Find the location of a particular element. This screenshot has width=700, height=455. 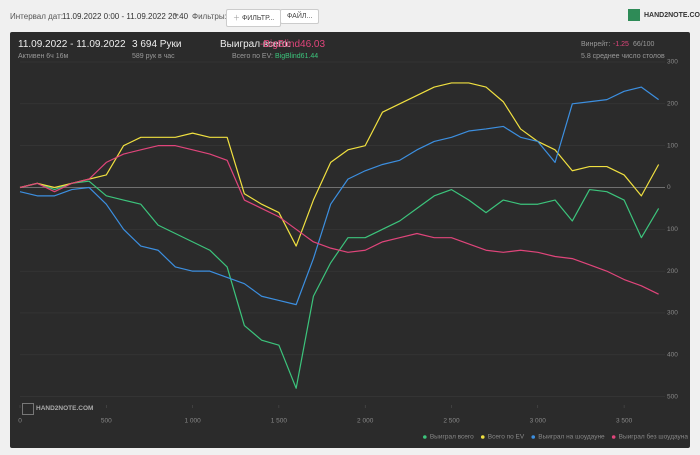

x-tick-label: 0 is located at coordinates (20, 421).